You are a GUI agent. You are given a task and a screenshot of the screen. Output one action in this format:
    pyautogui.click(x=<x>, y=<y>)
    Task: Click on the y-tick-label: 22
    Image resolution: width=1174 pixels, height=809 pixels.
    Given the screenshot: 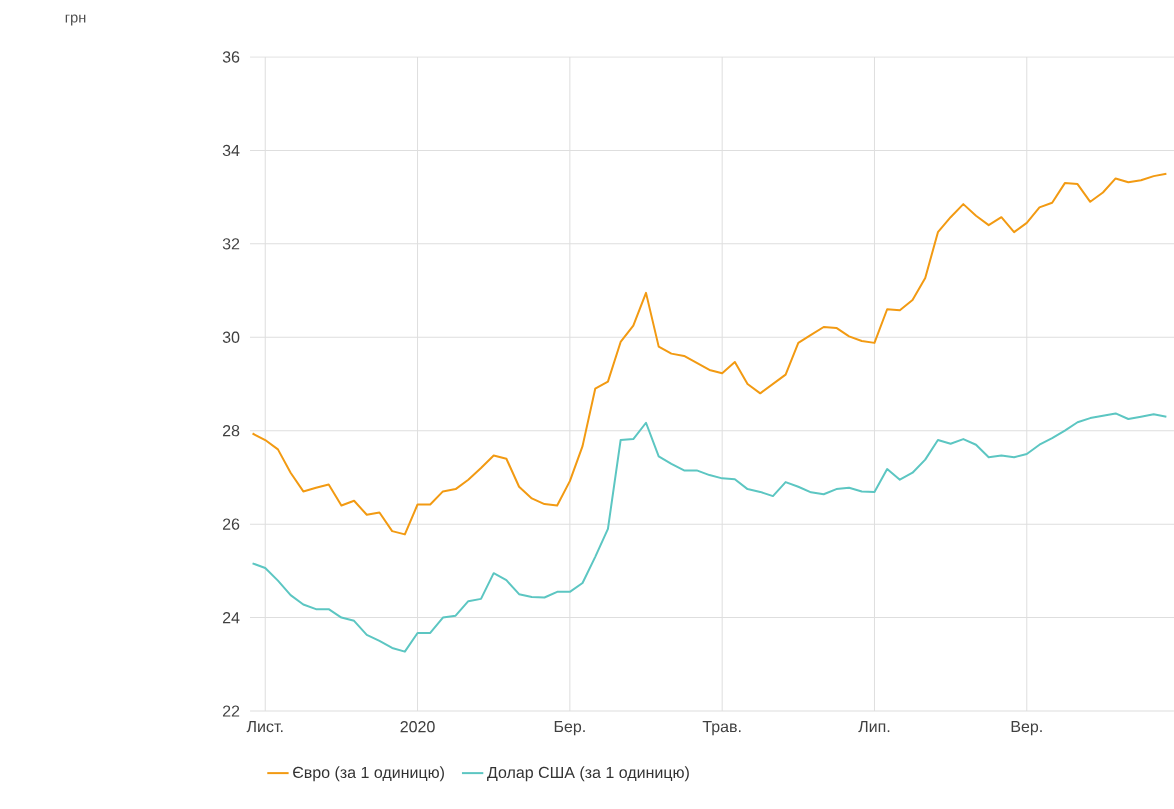 What is the action you would take?
    pyautogui.click(x=231, y=711)
    